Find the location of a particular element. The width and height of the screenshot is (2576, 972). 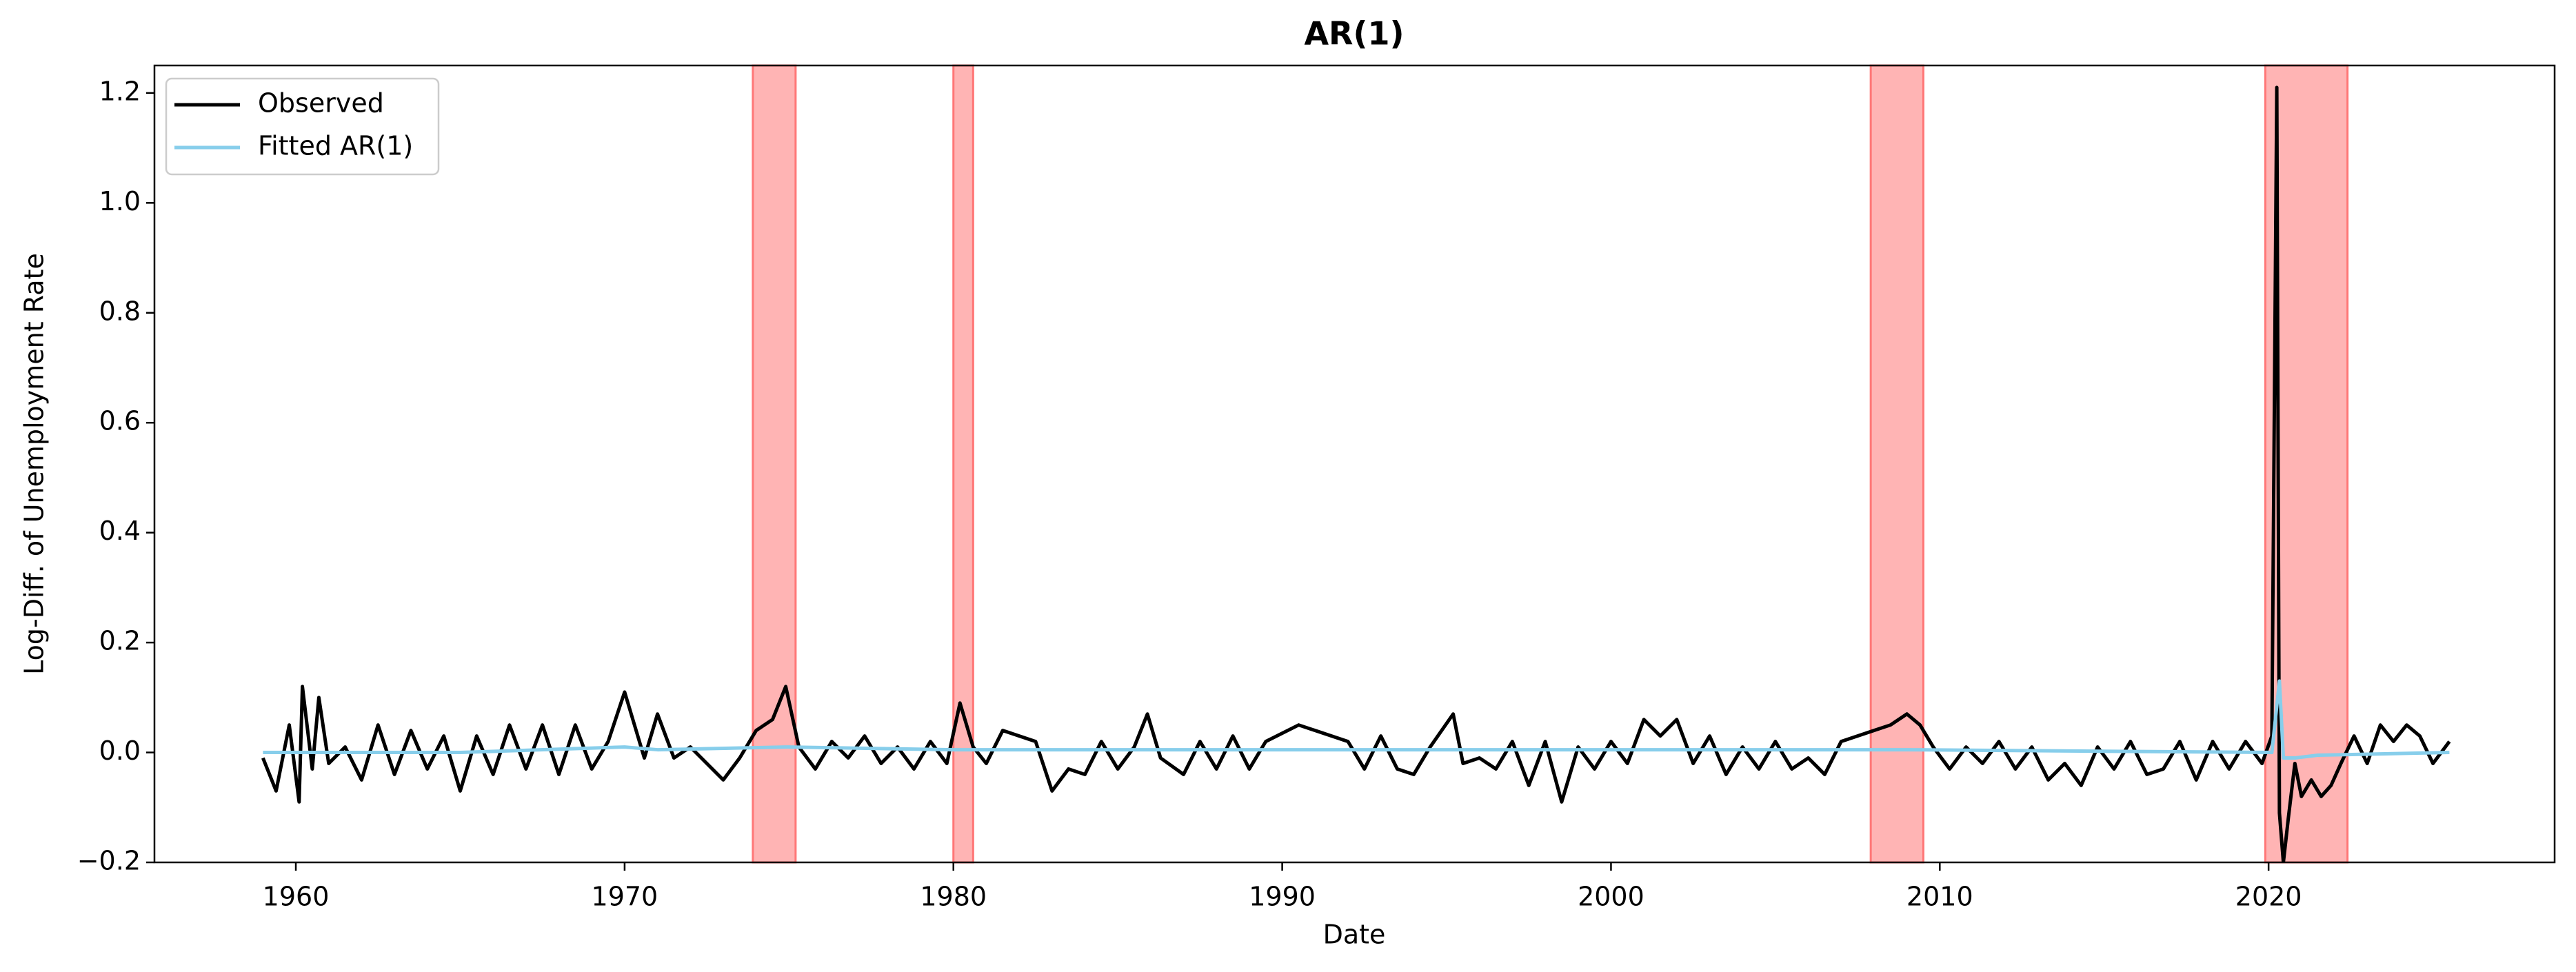

legend-label: Fitted AR(1) is located at coordinates (335, 146).